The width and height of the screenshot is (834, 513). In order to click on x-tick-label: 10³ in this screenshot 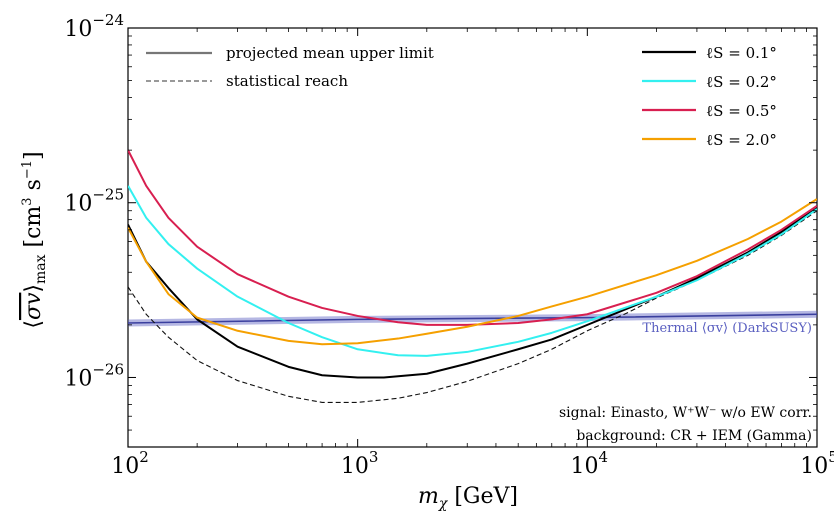, I will do `click(360, 463)`.